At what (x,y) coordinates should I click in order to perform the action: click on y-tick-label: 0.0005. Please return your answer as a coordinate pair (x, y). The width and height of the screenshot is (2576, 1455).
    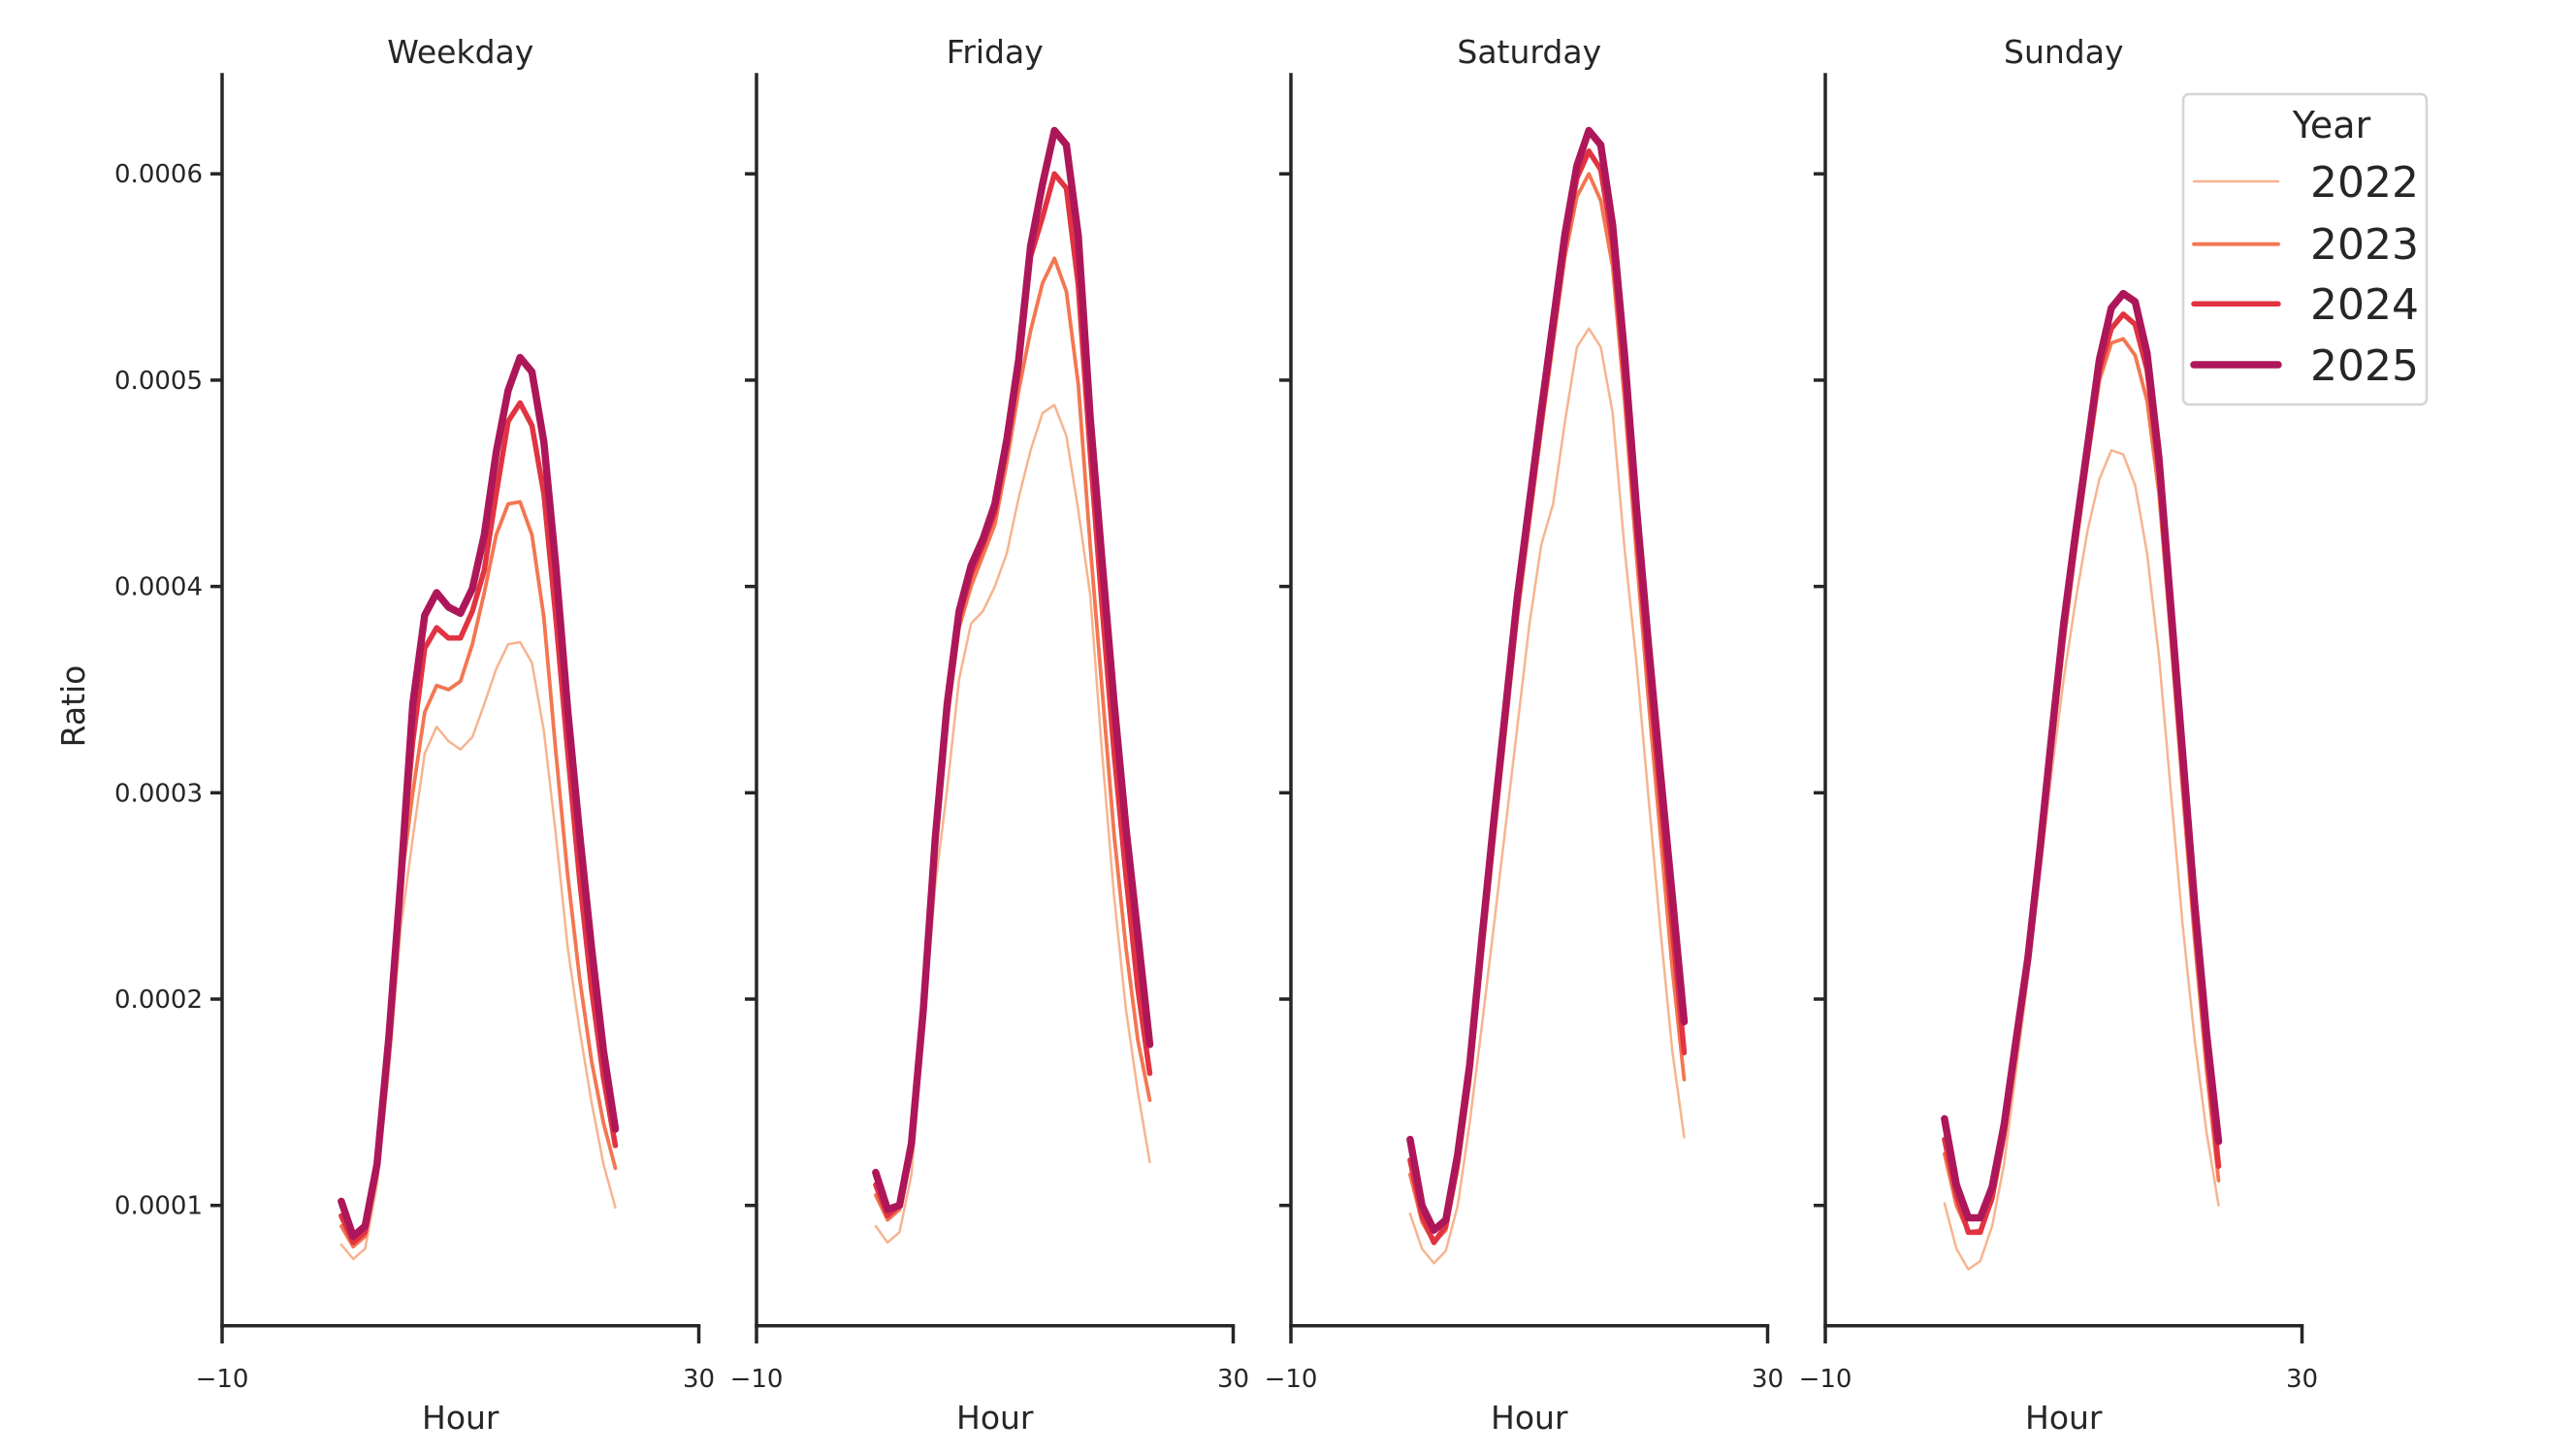
    Looking at the image, I should click on (158, 381).